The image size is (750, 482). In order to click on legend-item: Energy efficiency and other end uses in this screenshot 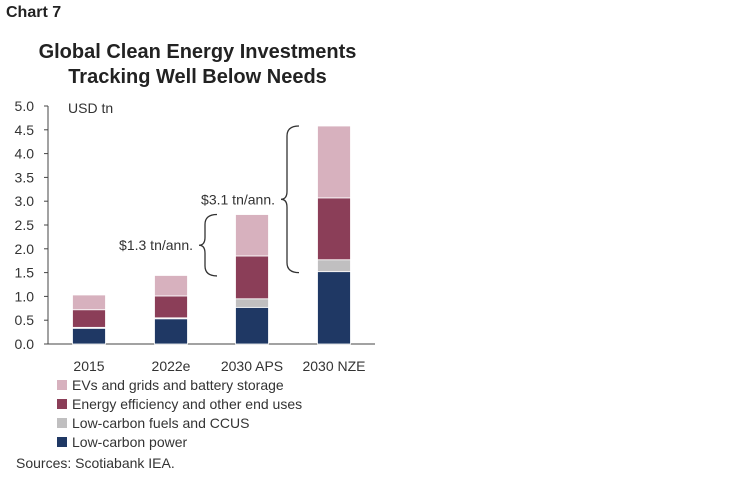, I will do `click(179, 403)`.